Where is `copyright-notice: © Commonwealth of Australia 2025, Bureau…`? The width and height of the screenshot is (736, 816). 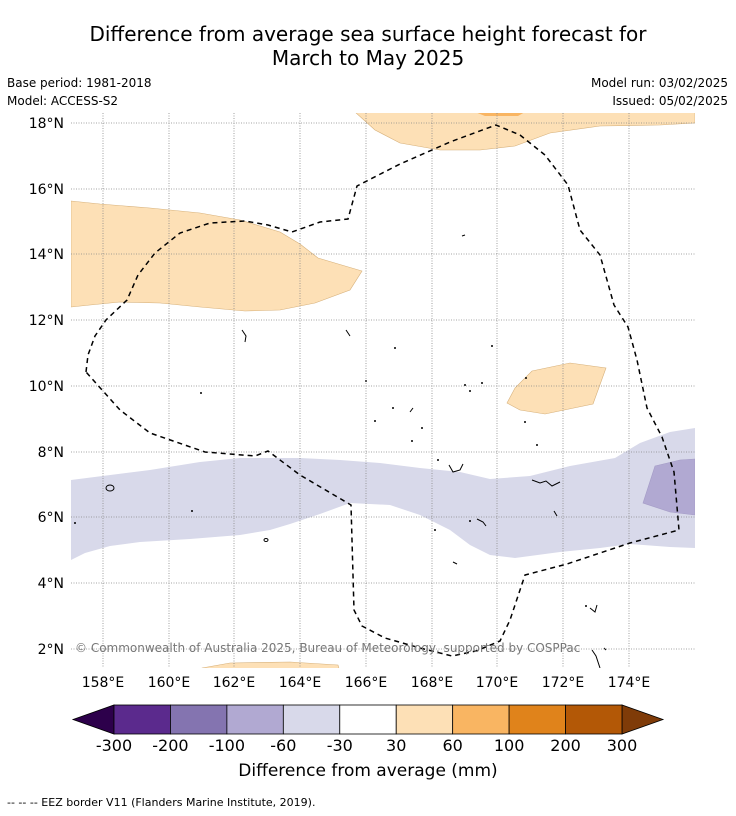
copyright-notice: © Commonwealth of Australia 2025, Bureau… is located at coordinates (327, 648).